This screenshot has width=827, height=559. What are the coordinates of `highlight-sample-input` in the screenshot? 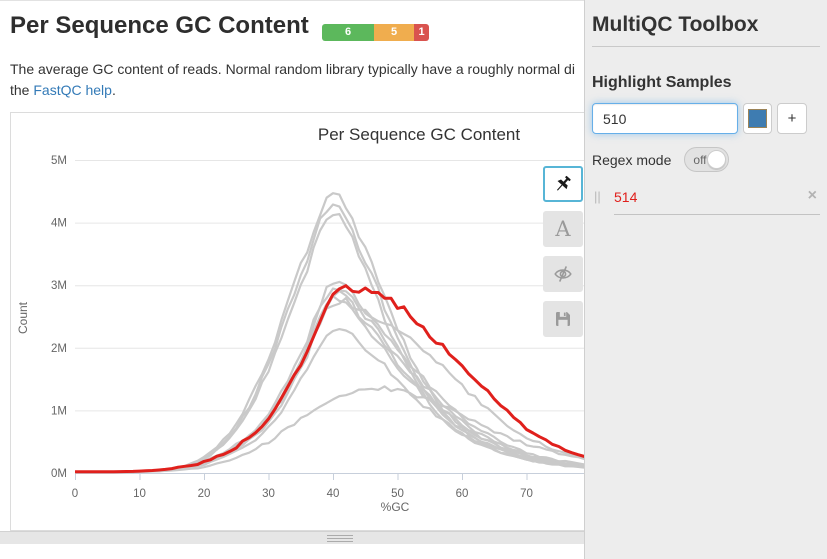 It's located at (665, 118).